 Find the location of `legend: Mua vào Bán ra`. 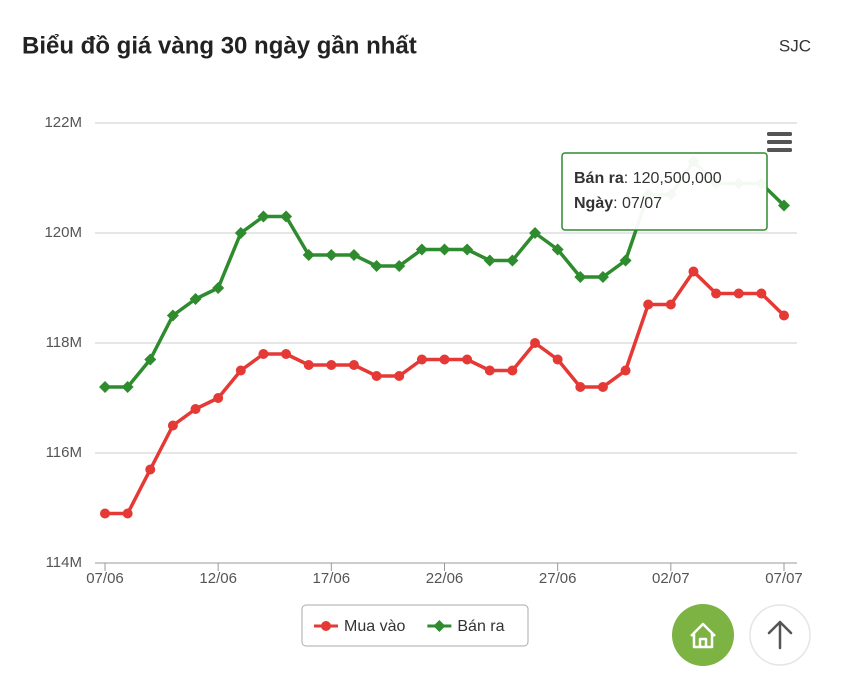

legend: Mua vào Bán ra is located at coordinates (415, 625).